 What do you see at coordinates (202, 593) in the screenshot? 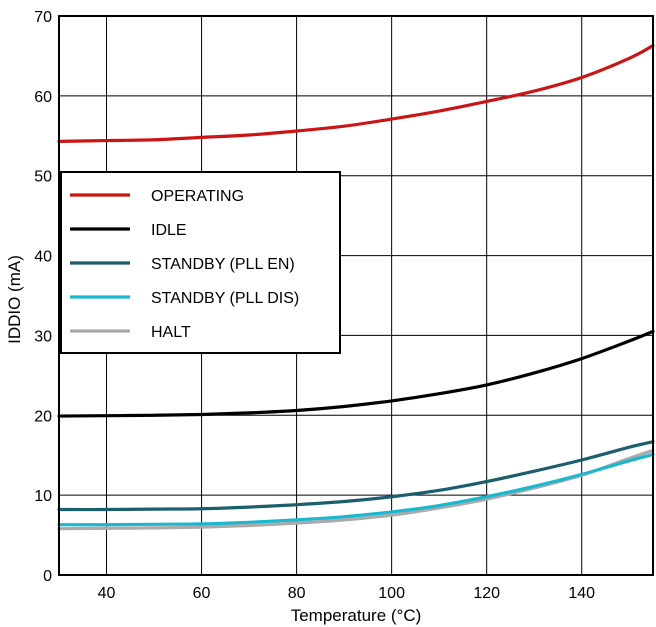
I see `x-tick-label: 60` at bounding box center [202, 593].